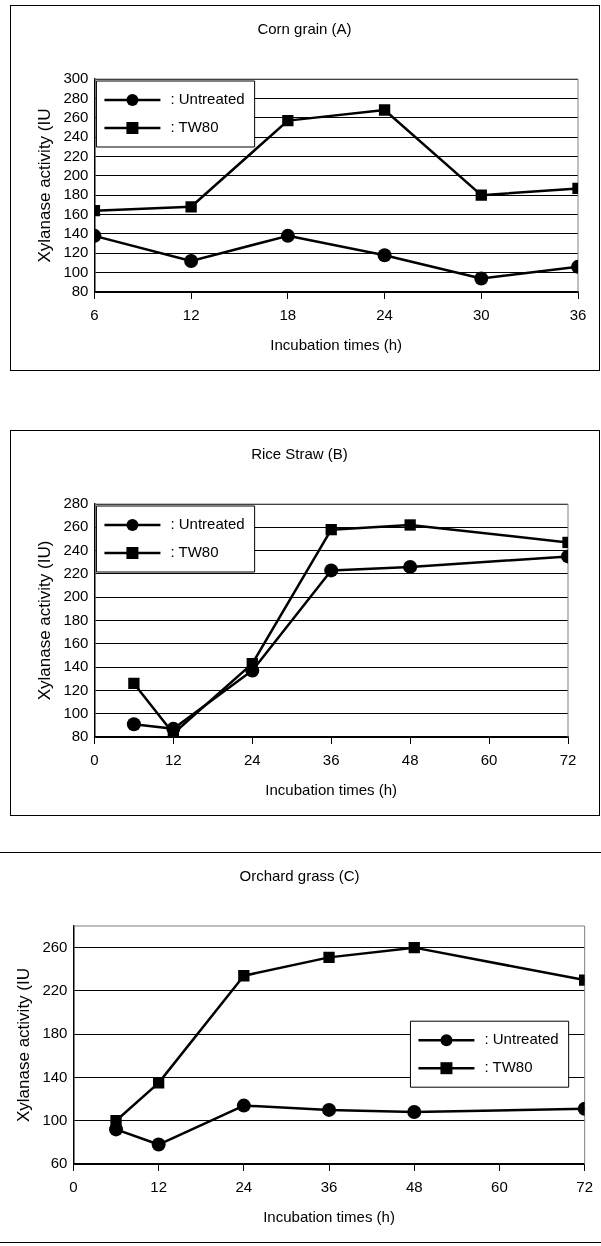 The image size is (601, 1246). Describe the element at coordinates (299, 454) in the screenshot. I see `chart-title: Rice Straw (B)` at that location.